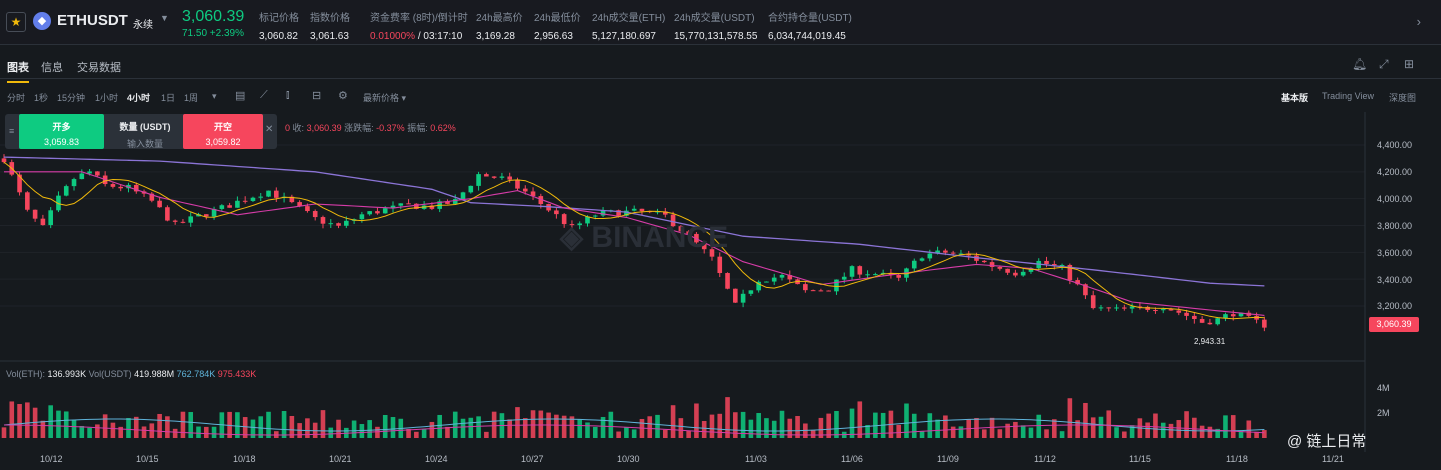 The image size is (1441, 470). What do you see at coordinates (317, 96) in the screenshot?
I see `draw-tools-icon: ⊟` at bounding box center [317, 96].